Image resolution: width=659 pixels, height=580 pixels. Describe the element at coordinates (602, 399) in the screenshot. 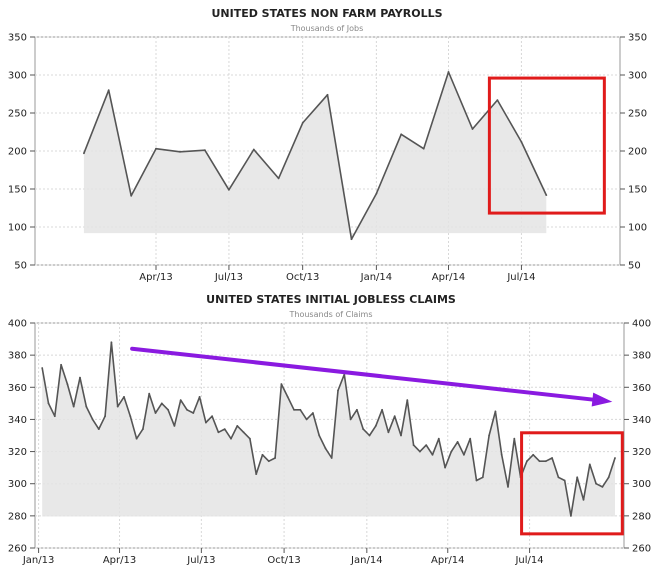

I see `trend-arrow-head` at that location.